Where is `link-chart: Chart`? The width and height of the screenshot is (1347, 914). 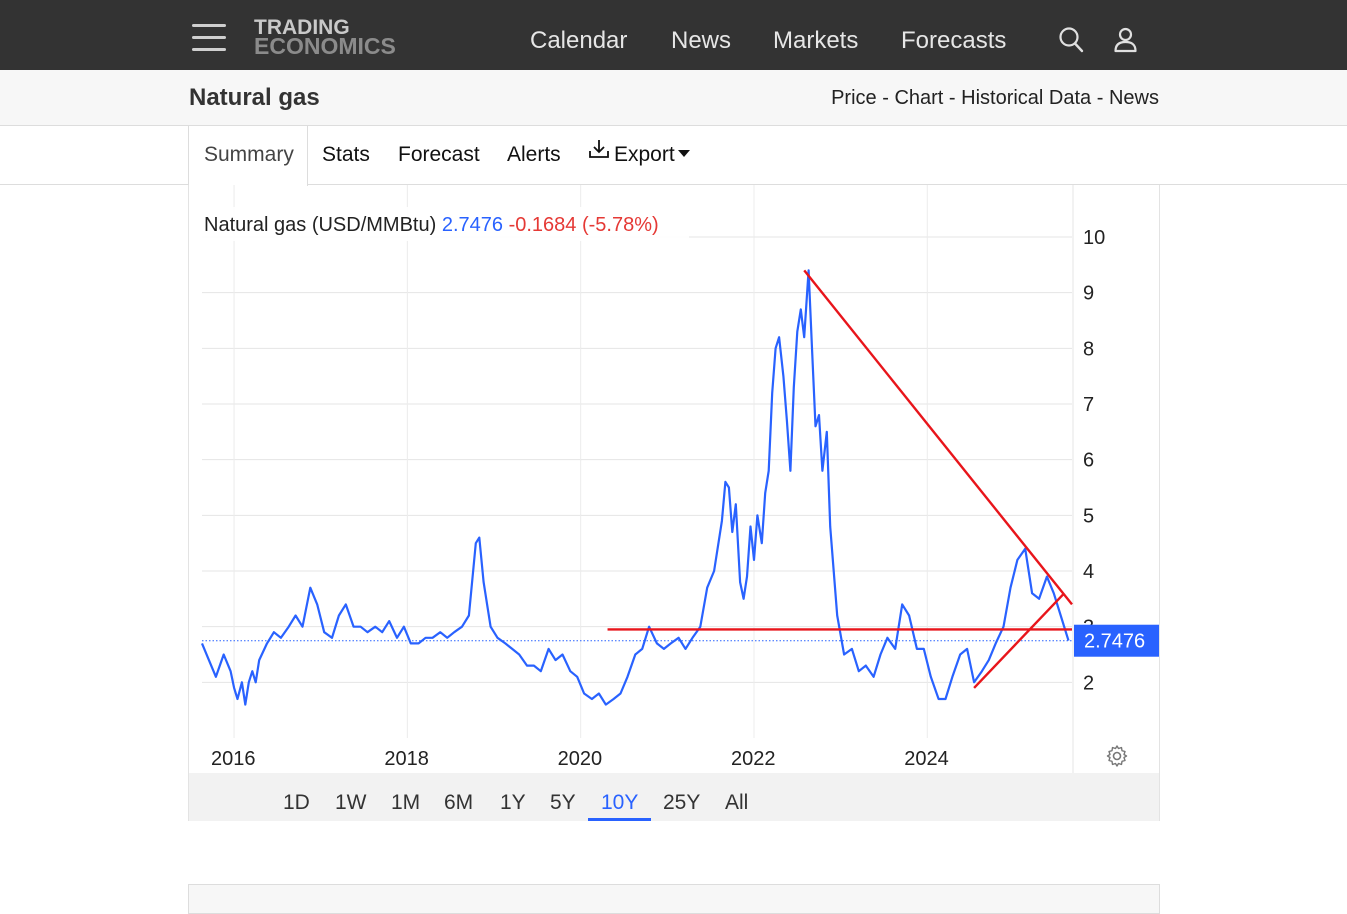
link-chart: Chart is located at coordinates (919, 98).